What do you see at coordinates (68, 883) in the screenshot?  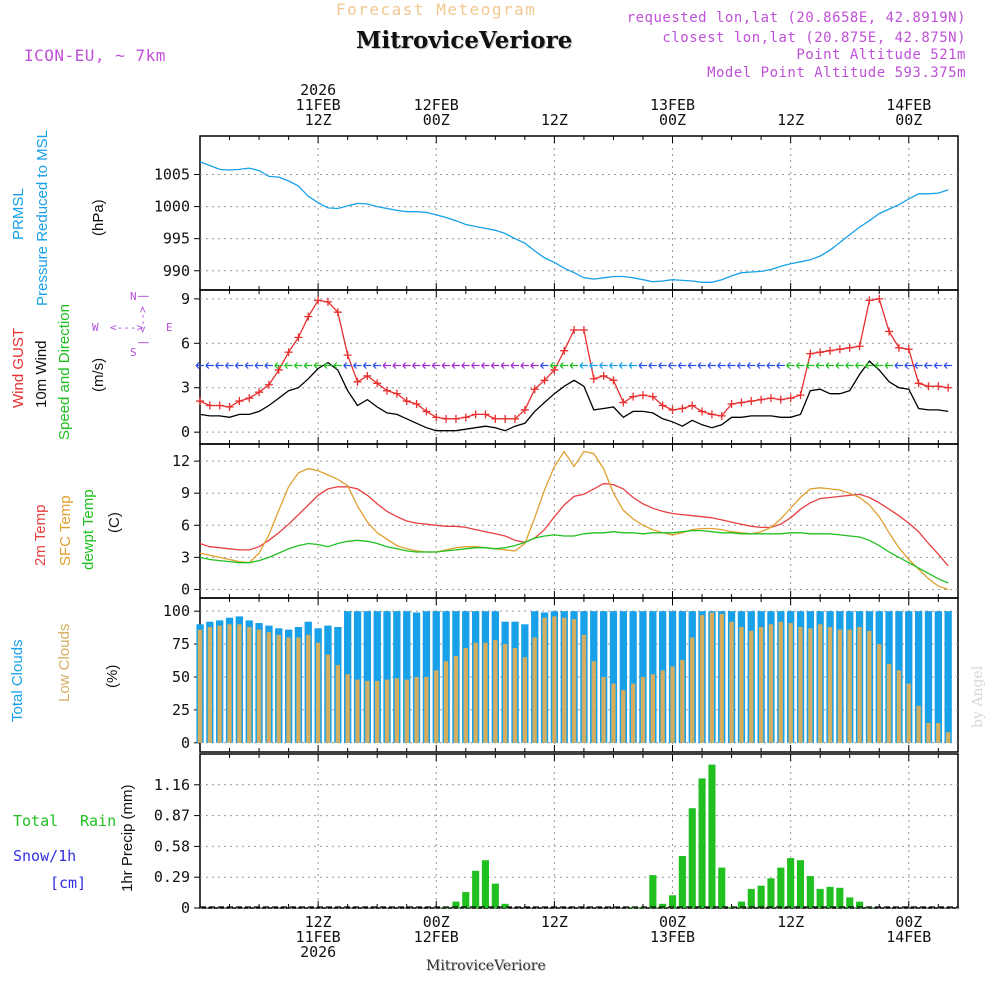 I see `label-snow-cm: [cm]` at bounding box center [68, 883].